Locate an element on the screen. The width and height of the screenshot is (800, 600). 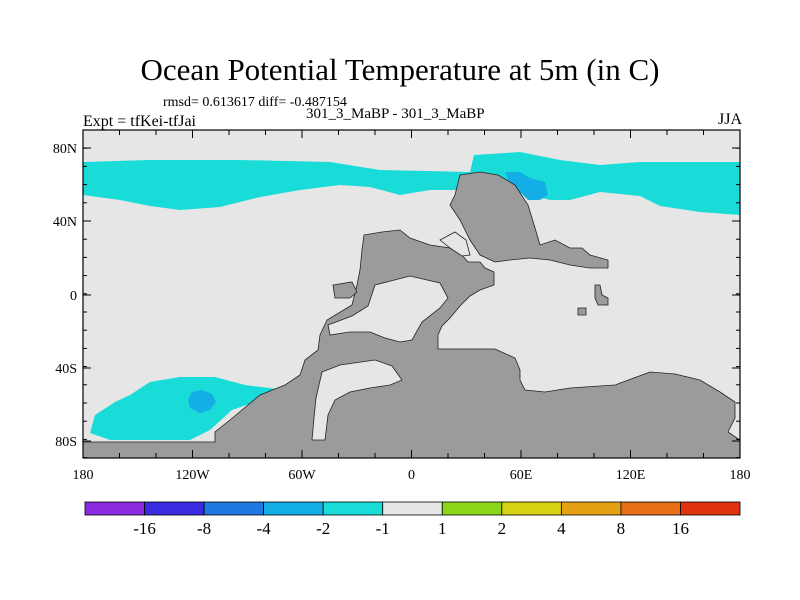
arm-channel is located at coordinates (455, 244).